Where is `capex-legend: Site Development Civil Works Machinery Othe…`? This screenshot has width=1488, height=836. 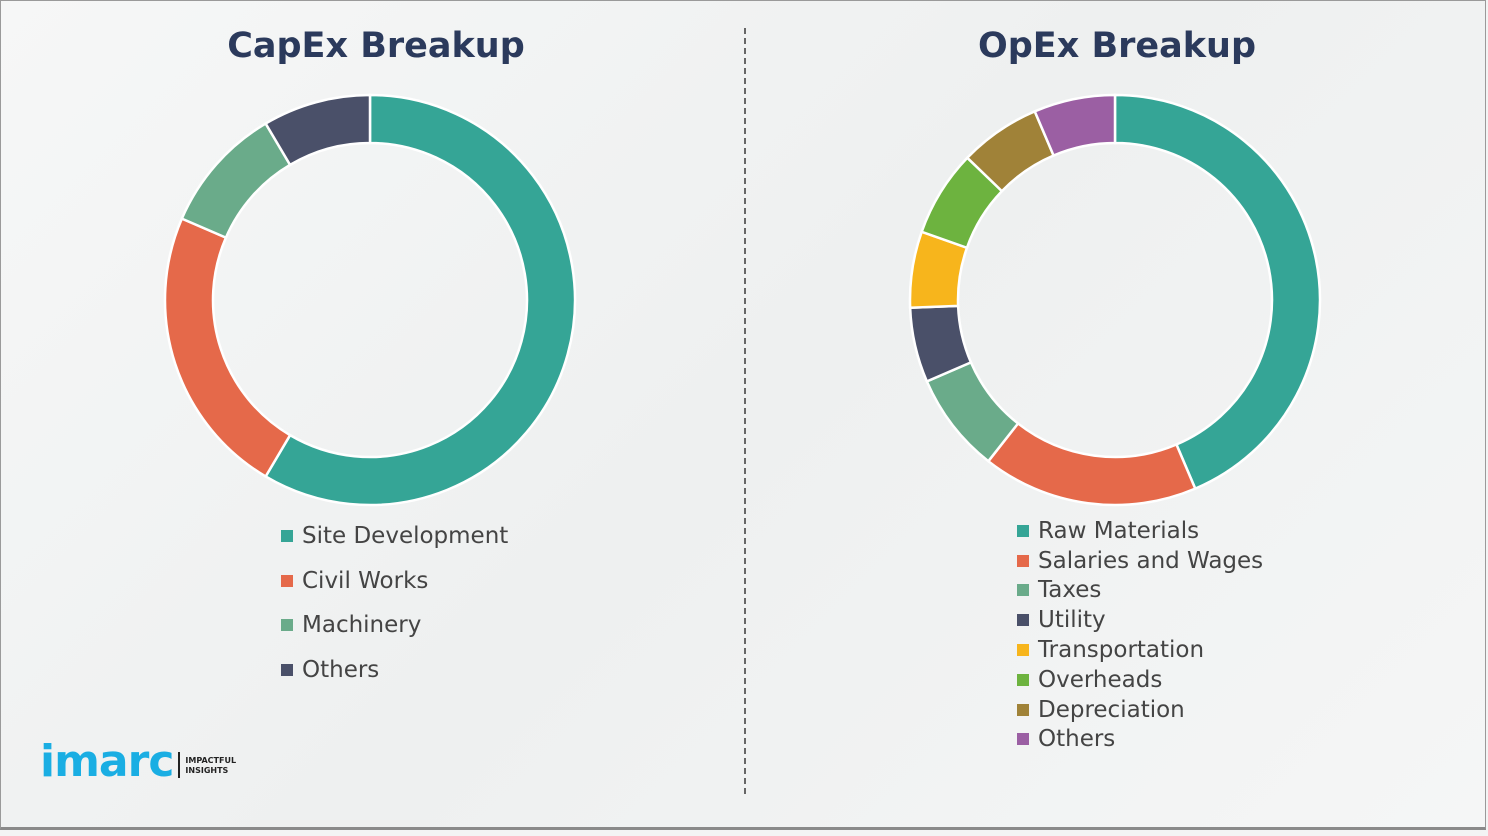
capex-legend: Site Development Civil Works Machinery Othe… is located at coordinates (394, 603).